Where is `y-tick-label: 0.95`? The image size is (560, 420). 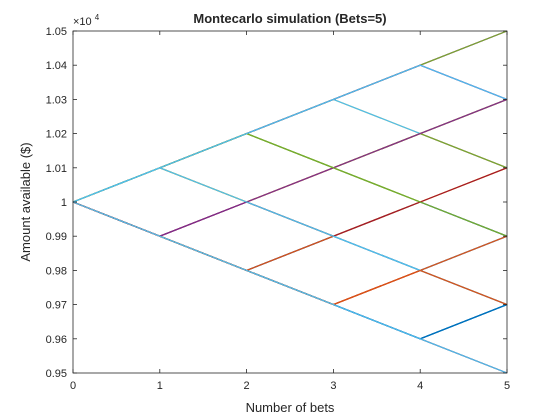
y-tick-label: 0.95 is located at coordinates (56, 374).